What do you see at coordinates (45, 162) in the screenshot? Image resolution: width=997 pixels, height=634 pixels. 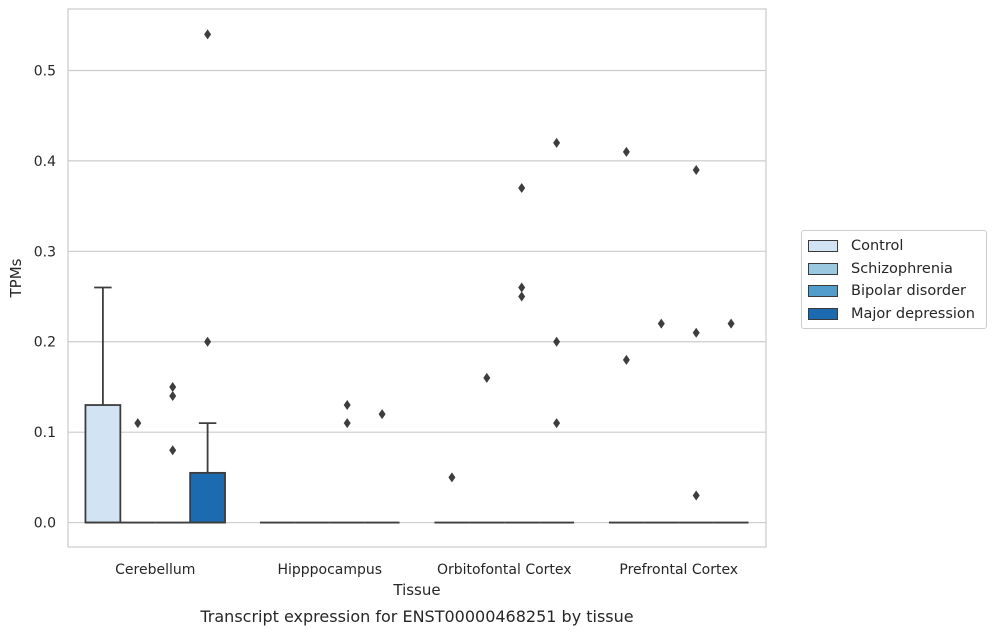 I see `y-tick-label: 0.4` at bounding box center [45, 162].